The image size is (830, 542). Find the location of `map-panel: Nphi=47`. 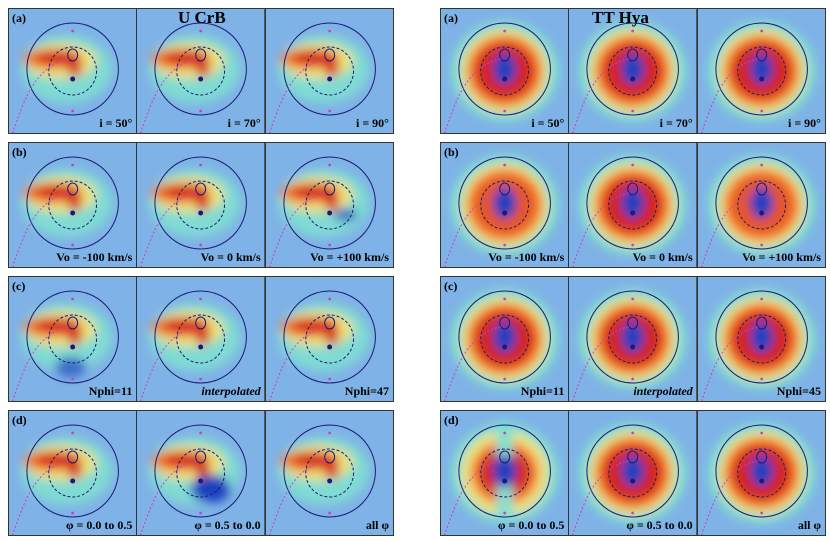

map-panel: Nphi=47 is located at coordinates (329, 339).